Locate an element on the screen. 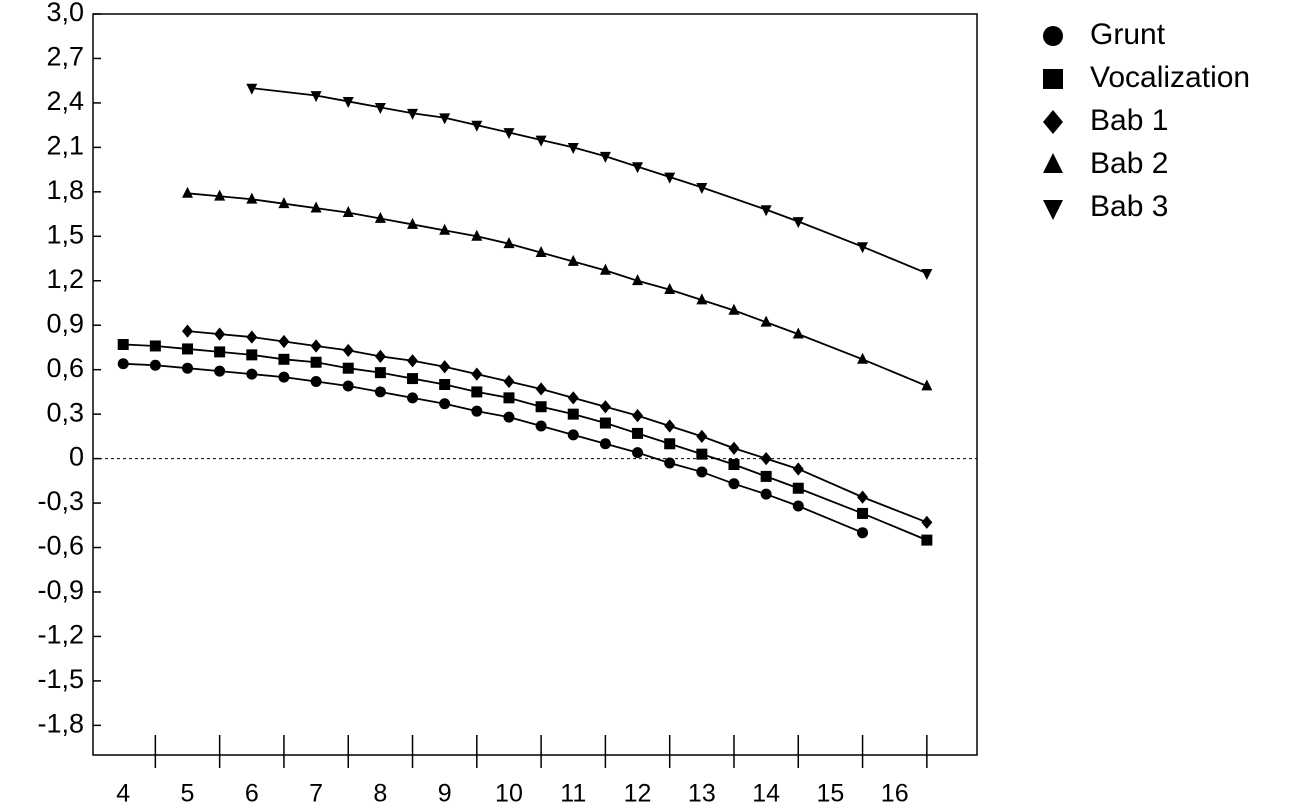 The height and width of the screenshot is (808, 1299). x-tick-label: 11 is located at coordinates (573, 794).